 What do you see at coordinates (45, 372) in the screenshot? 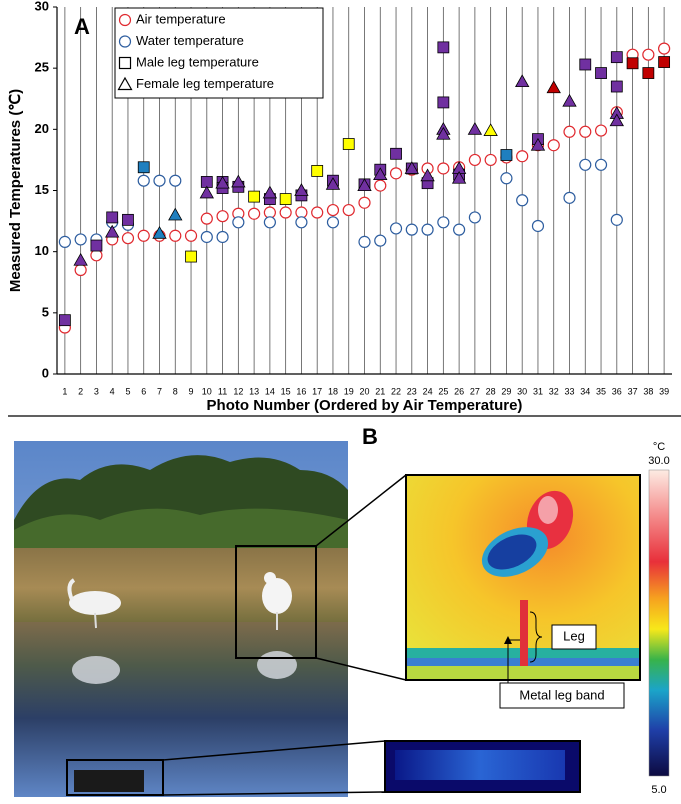
I see `y-tick-label: 0` at bounding box center [45, 372].